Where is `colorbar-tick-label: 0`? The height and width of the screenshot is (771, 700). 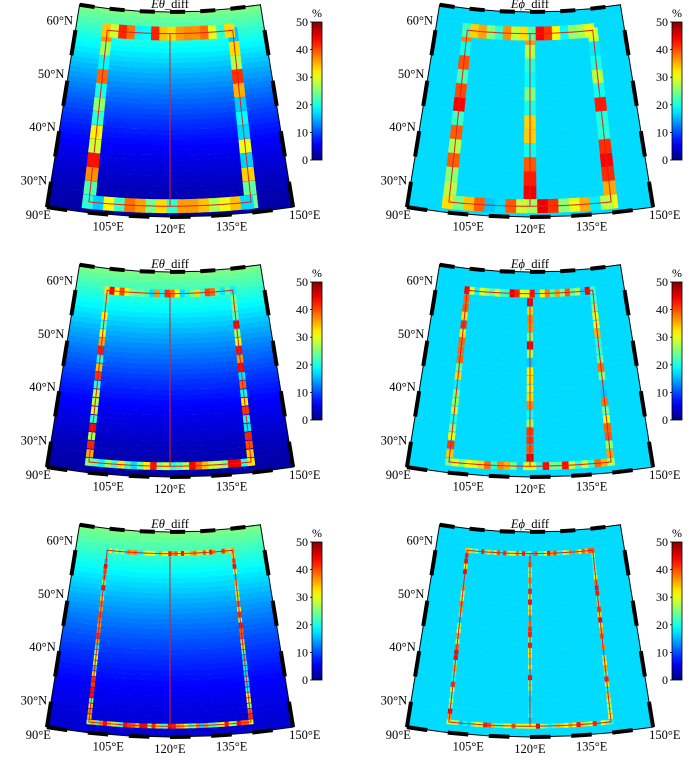
colorbar-tick-label: 0 is located at coordinates (305, 160).